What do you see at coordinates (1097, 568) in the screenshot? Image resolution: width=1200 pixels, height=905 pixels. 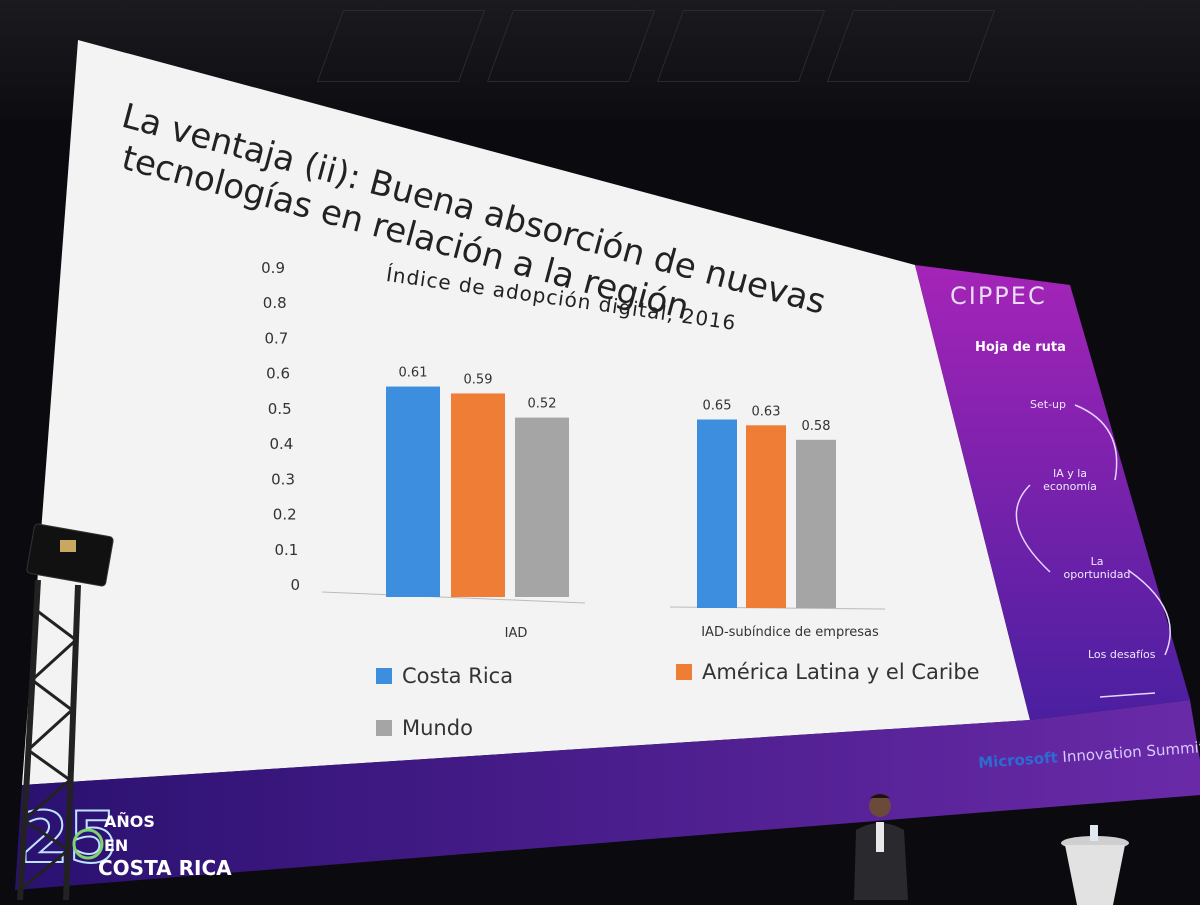 I see `roadmap-step: La oportunidad` at bounding box center [1097, 568].